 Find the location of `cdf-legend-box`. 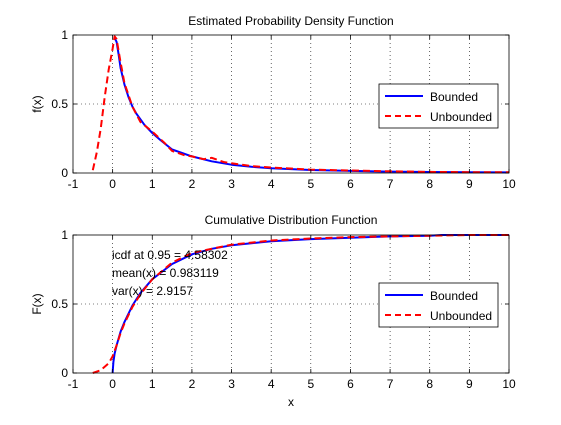

cdf-legend-box is located at coordinates (438, 305).